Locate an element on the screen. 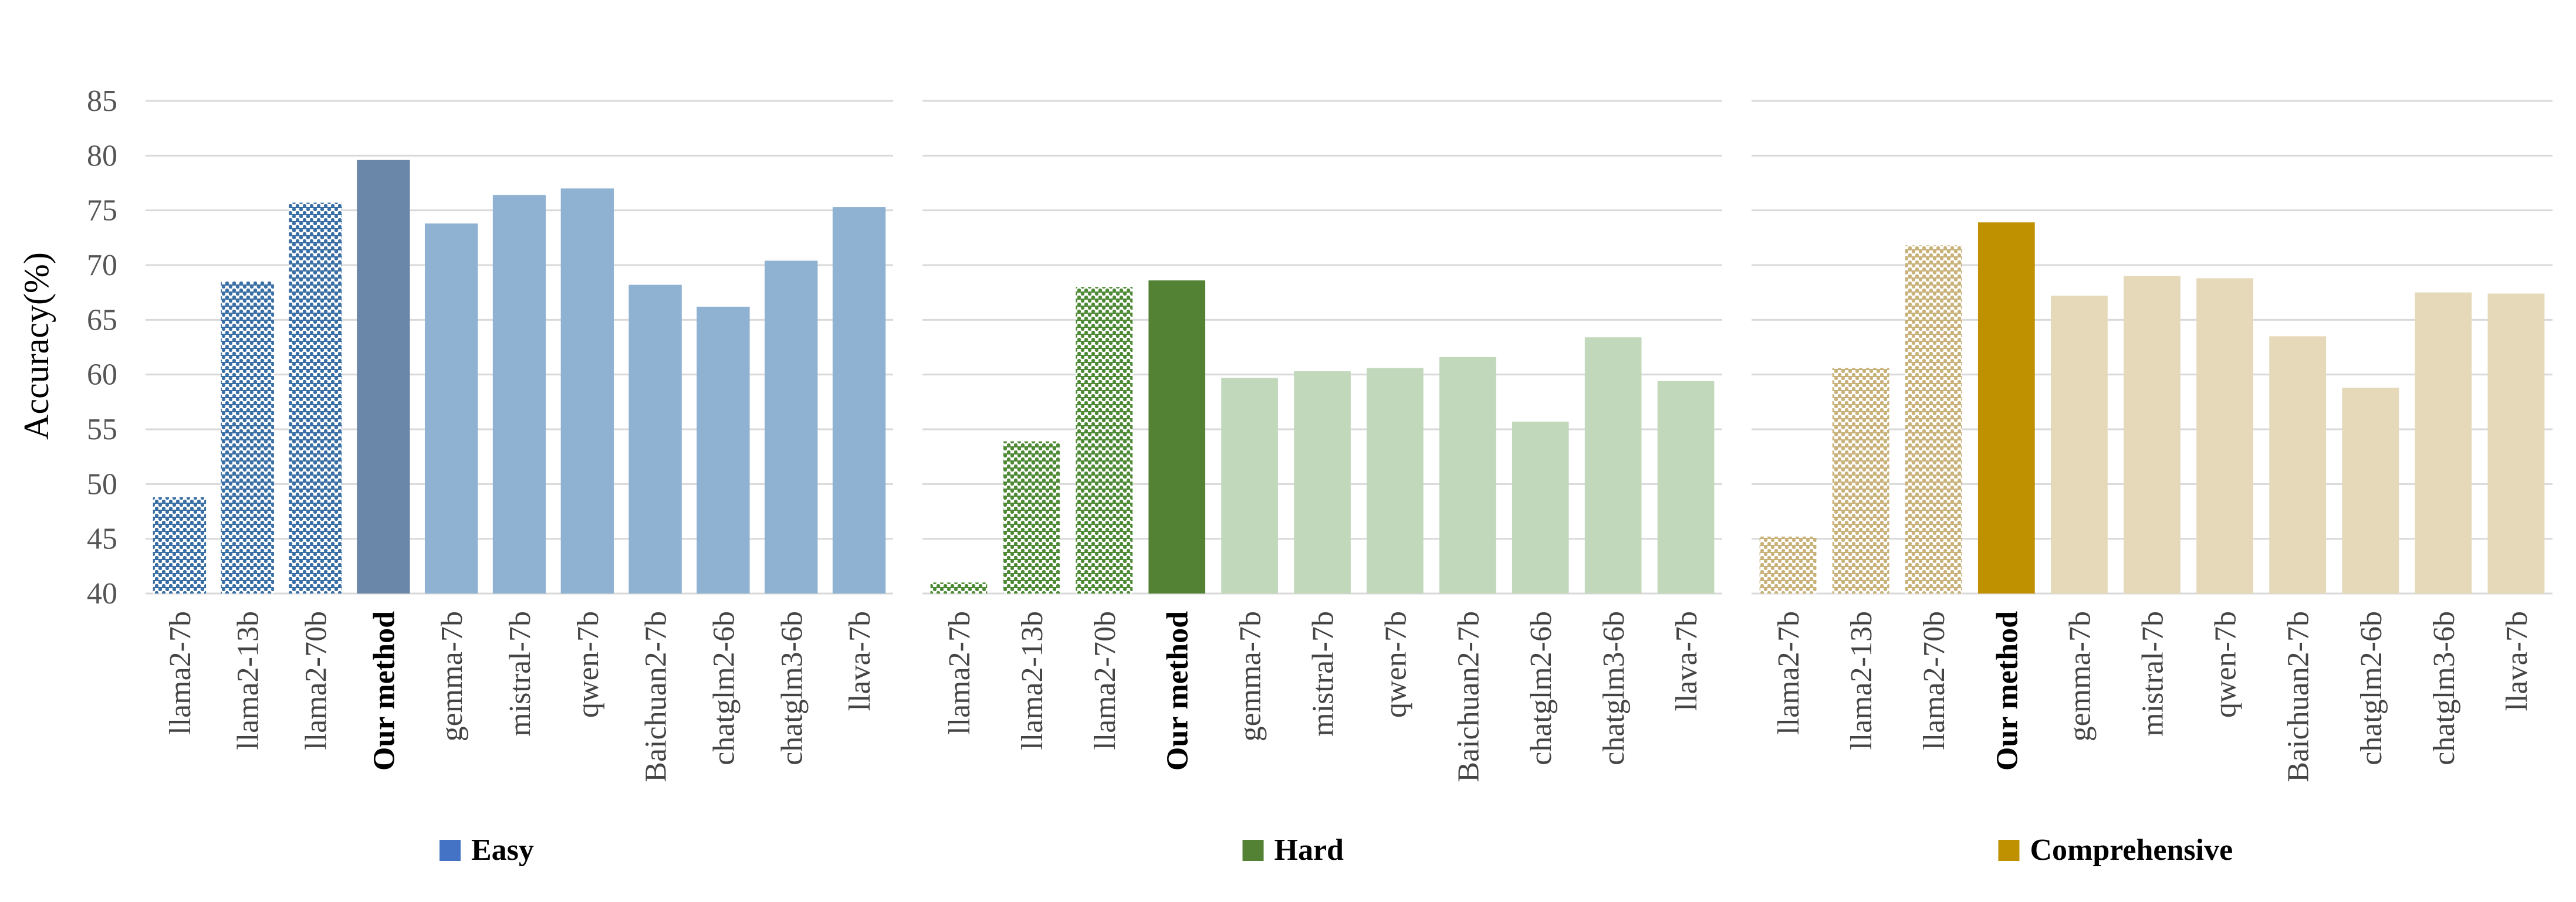 This screenshot has width=2576, height=902. y-tick-label: 80 is located at coordinates (102, 155).